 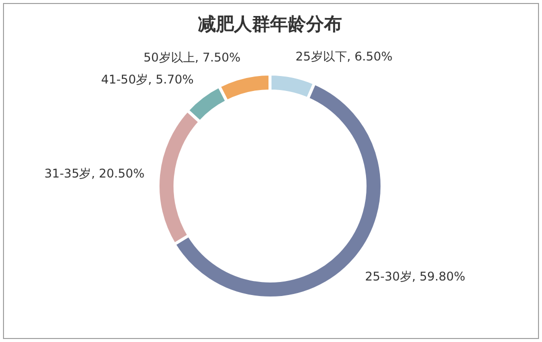 What do you see at coordinates (147, 79) in the screenshot?
I see `slice-label: 41-50岁, 5.70%` at bounding box center [147, 79].